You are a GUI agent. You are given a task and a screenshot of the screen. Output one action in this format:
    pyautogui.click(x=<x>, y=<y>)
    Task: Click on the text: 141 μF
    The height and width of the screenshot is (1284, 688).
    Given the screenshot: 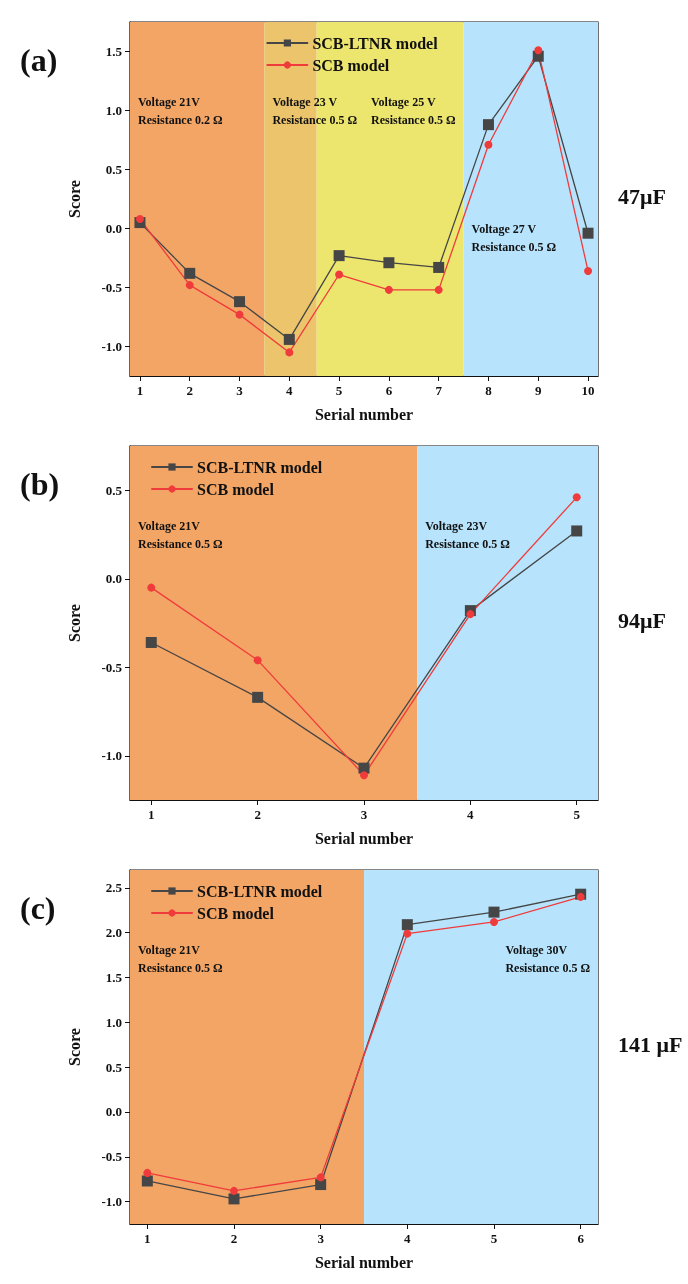 What is the action you would take?
    pyautogui.click(x=650, y=1044)
    